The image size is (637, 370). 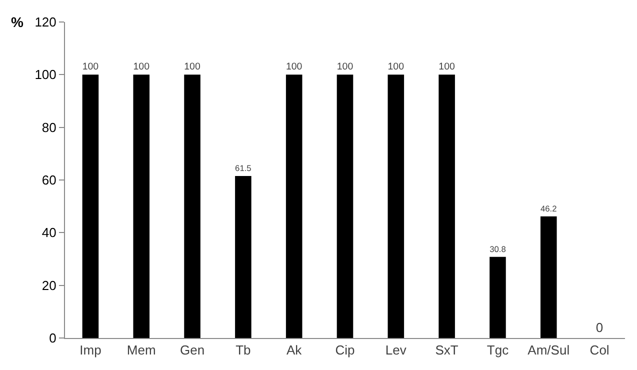 I want to click on y-tick-label: 40, so click(x=49, y=232).